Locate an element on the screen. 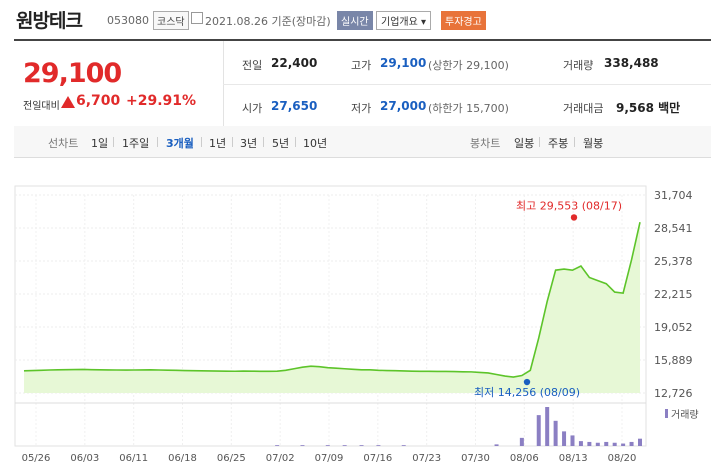 The height and width of the screenshot is (467, 711). candle-weekly: 주봉 is located at coordinates (558, 143).